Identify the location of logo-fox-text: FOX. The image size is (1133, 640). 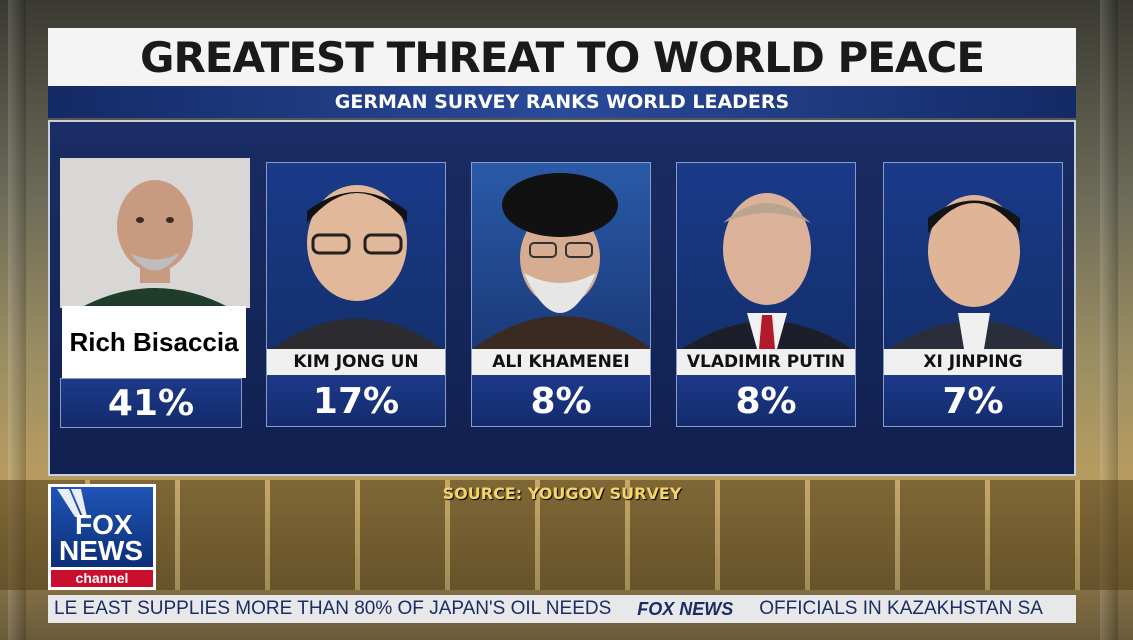
(104, 524).